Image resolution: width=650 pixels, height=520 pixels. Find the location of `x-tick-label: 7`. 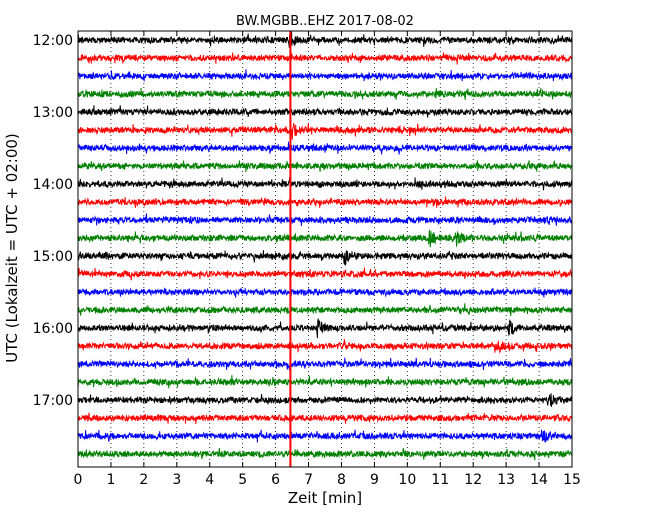

x-tick-label: 7 is located at coordinates (308, 480).